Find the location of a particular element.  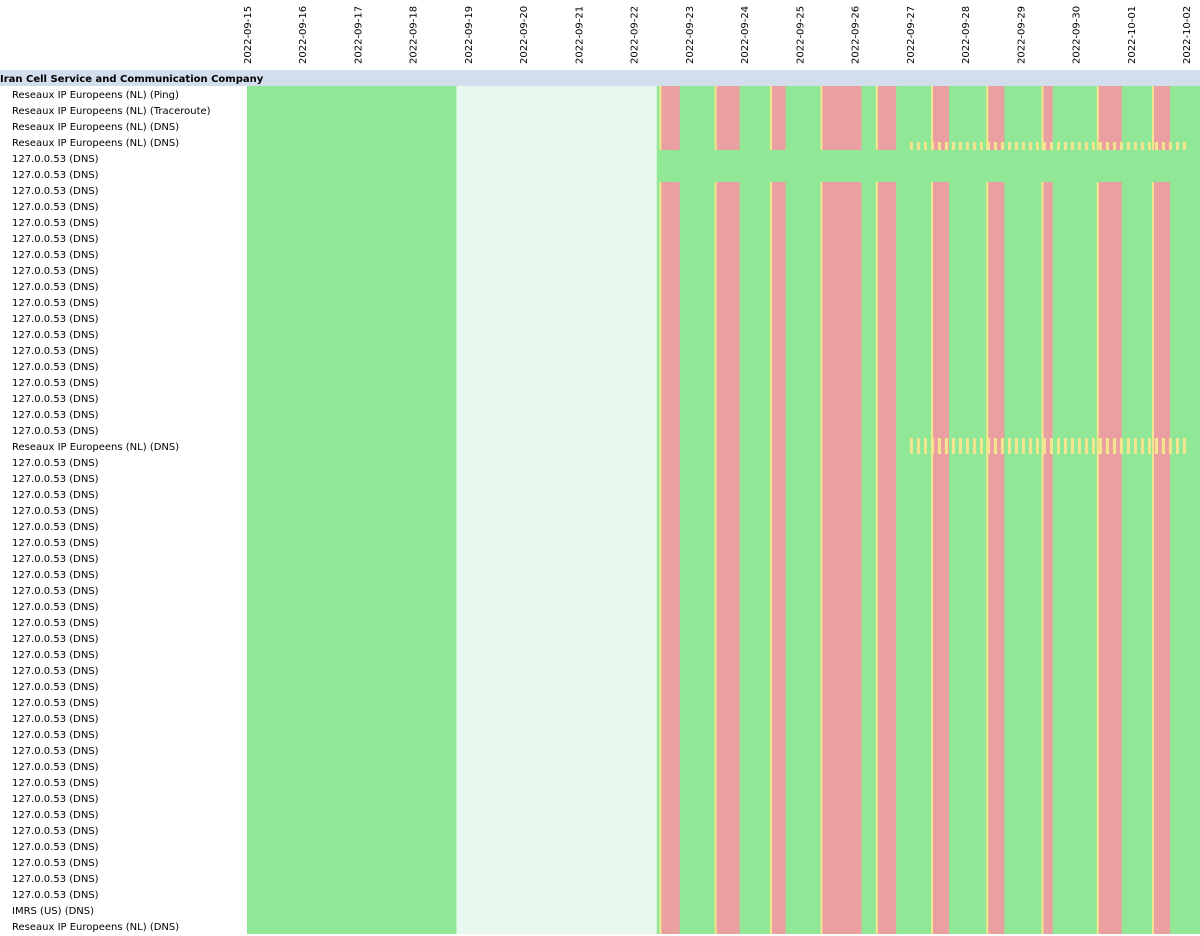

row-label: 127.0.0.53 (DNS) is located at coordinates (55, 495).